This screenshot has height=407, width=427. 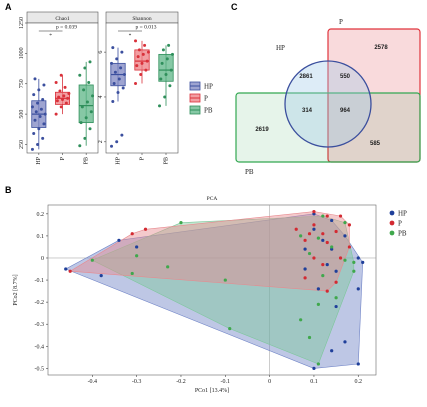 What do you see at coordinates (22, 114) in the screenshot?
I see `y-tick-label: 500` at bounding box center [22, 114].